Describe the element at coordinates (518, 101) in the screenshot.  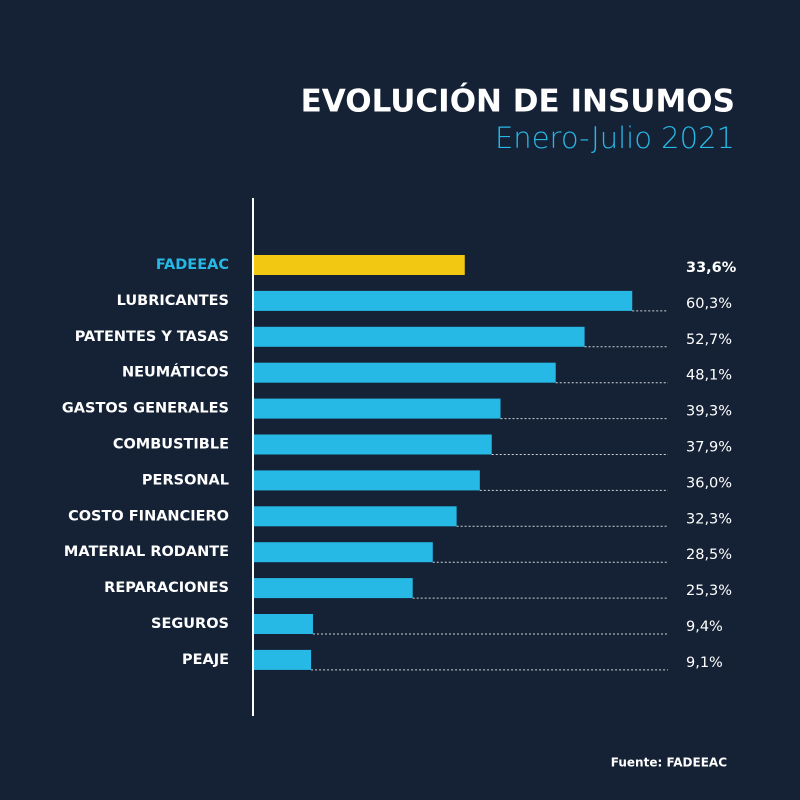
I see `chart-title: EVOLUCIÓN DE INSUMOS` at that location.